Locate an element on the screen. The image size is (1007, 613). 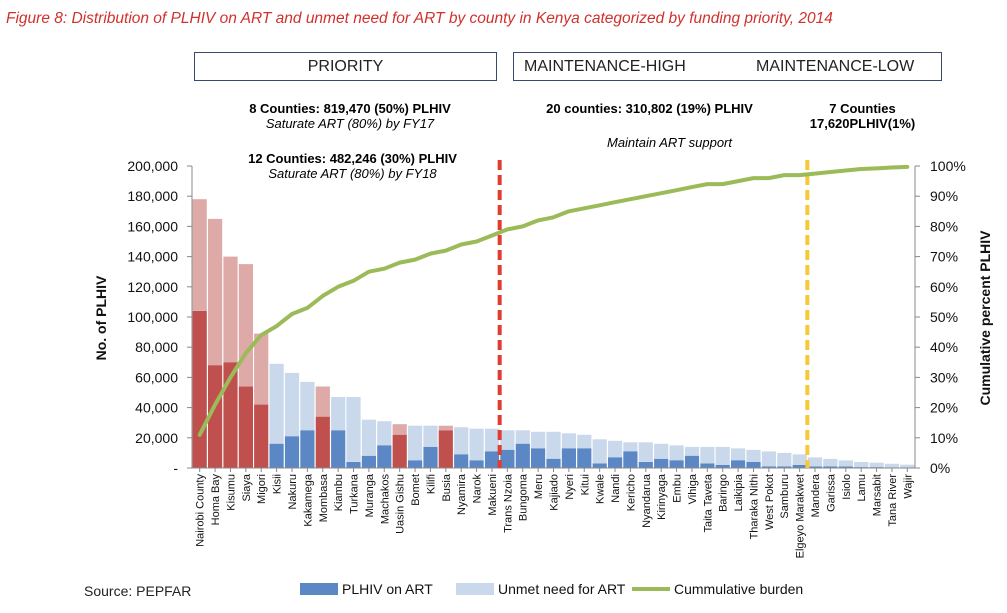
y-tick-label-1: 20,000 is located at coordinates (156, 438).